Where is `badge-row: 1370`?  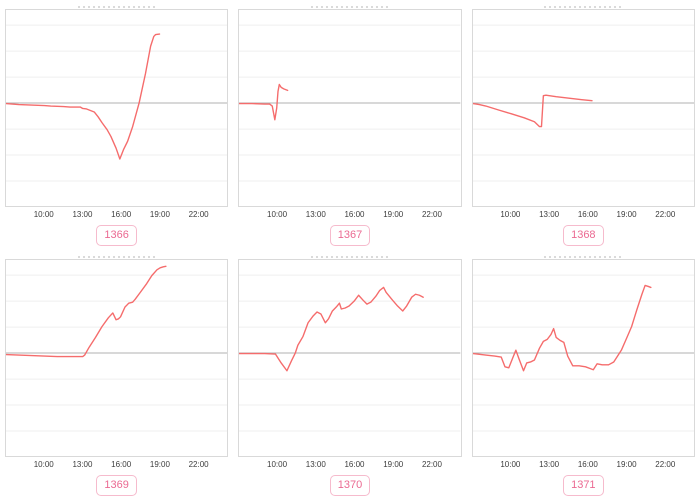 badge-row: 1370 is located at coordinates (349, 485).